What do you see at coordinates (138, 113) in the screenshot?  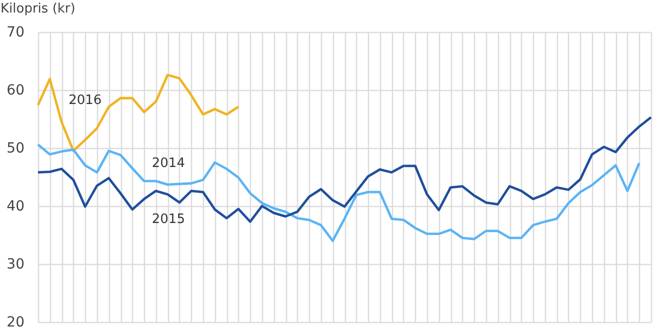 I see `line-series` at bounding box center [138, 113].